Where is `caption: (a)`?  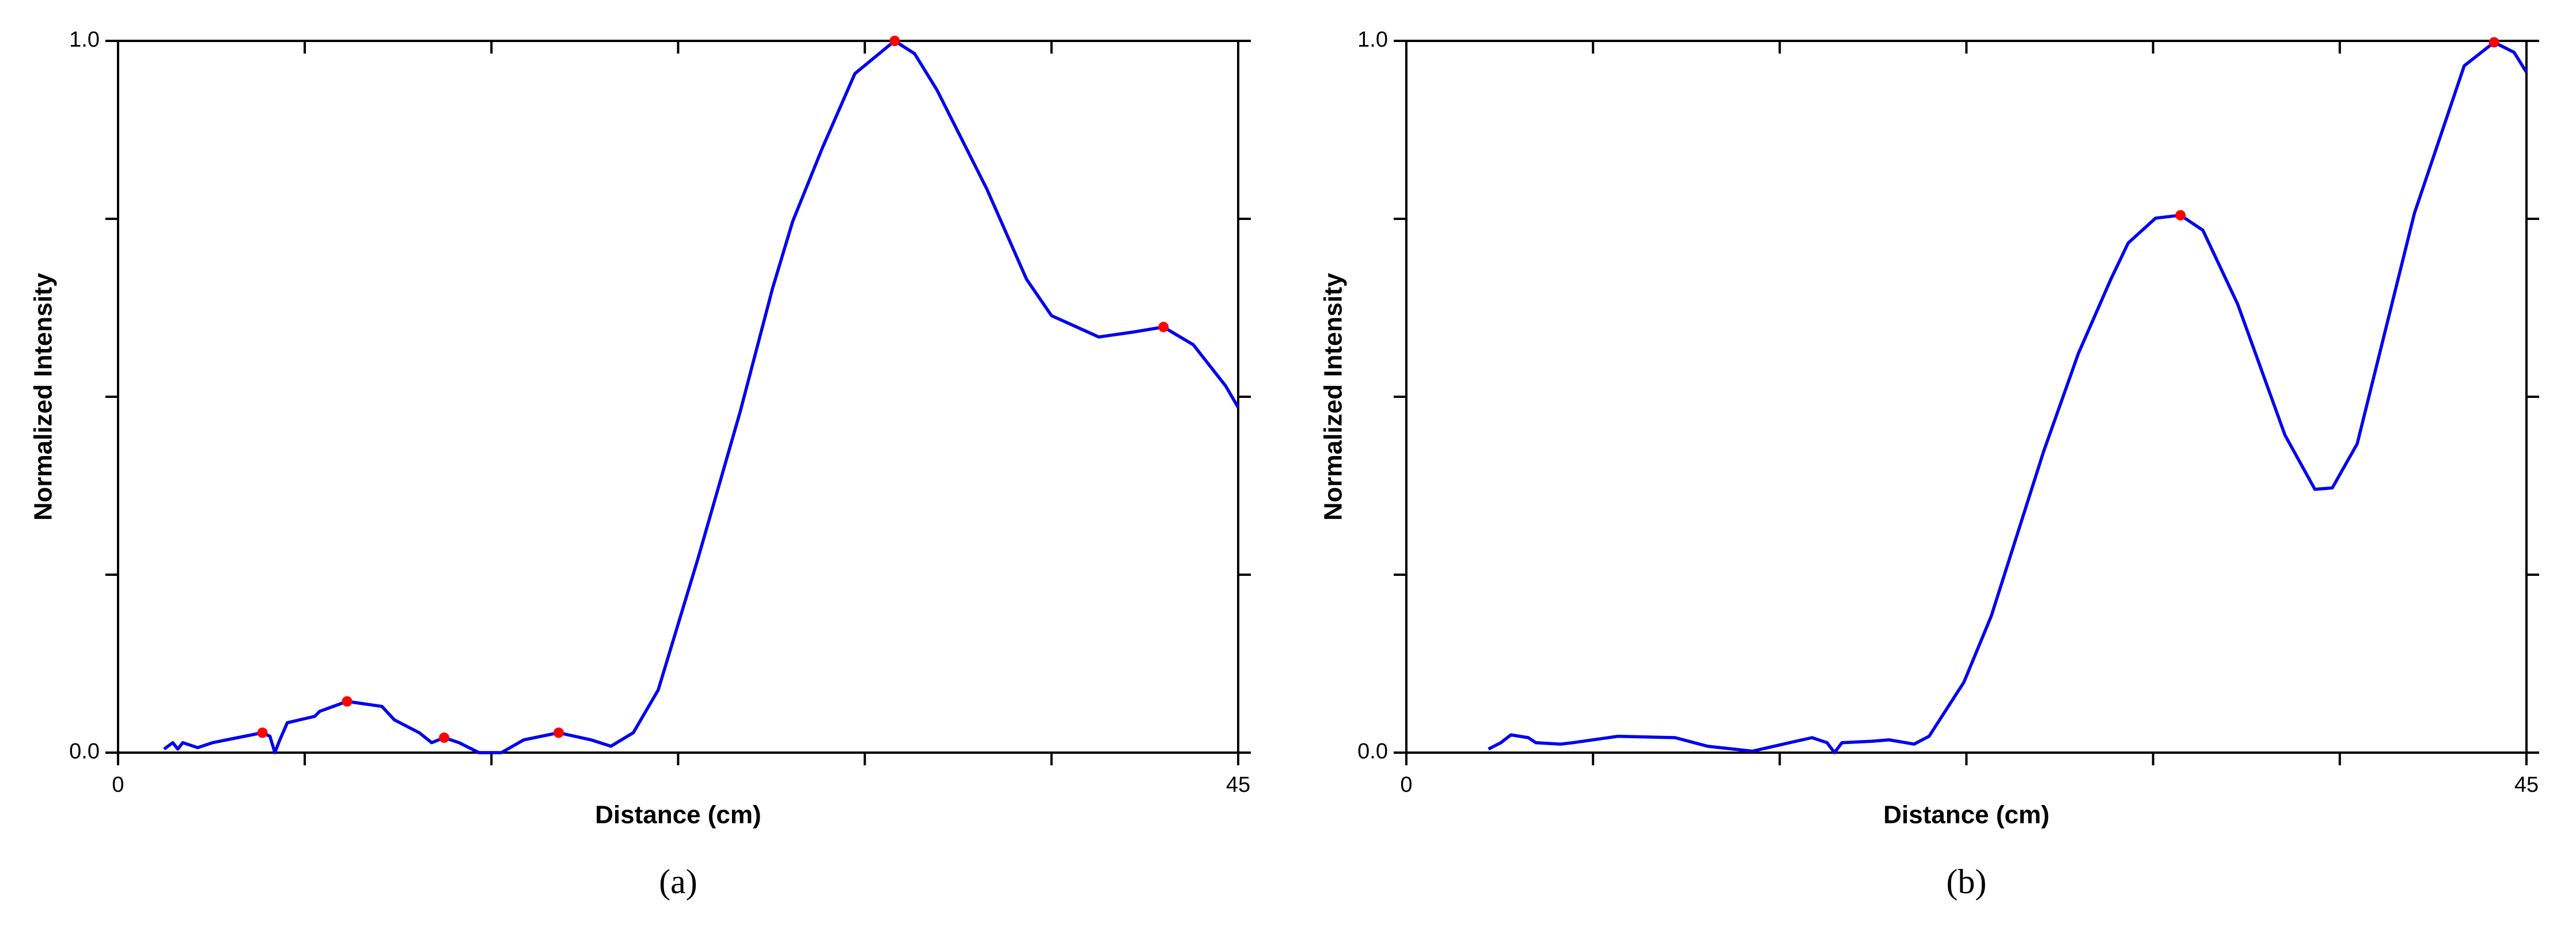 caption: (a) is located at coordinates (678, 882).